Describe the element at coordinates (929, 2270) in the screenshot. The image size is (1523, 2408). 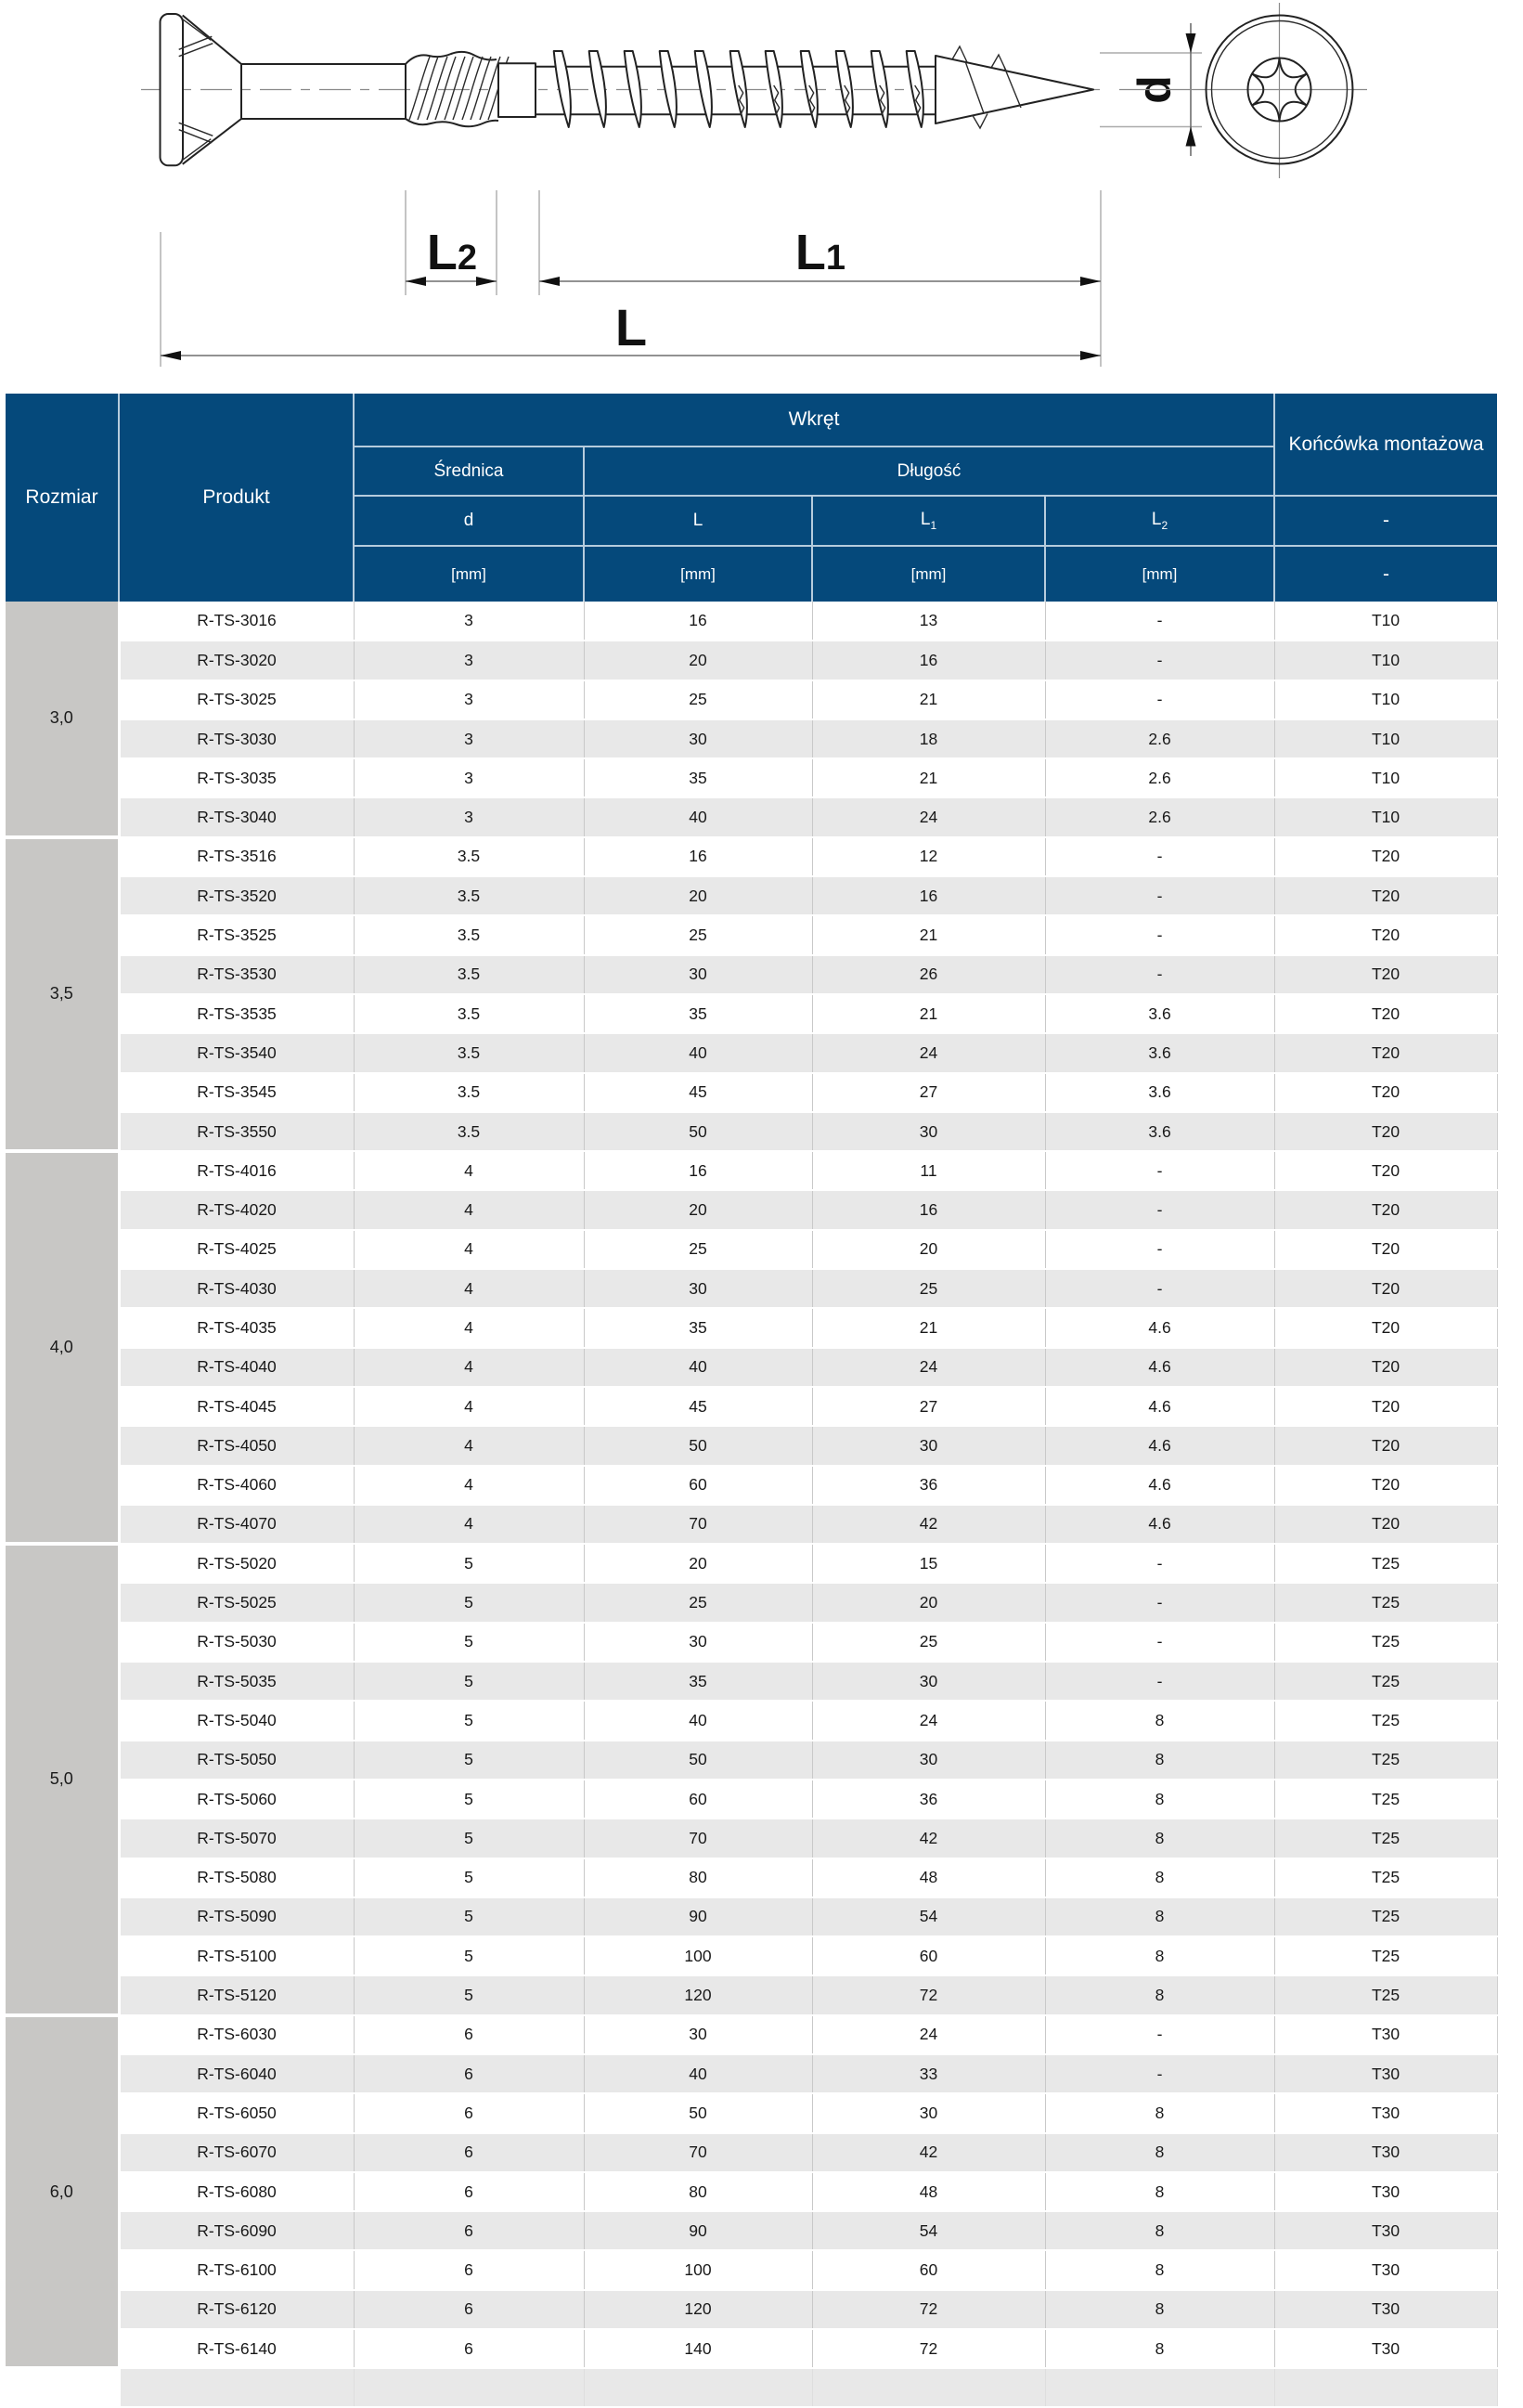
I see `L1-cell: 60` at that location.